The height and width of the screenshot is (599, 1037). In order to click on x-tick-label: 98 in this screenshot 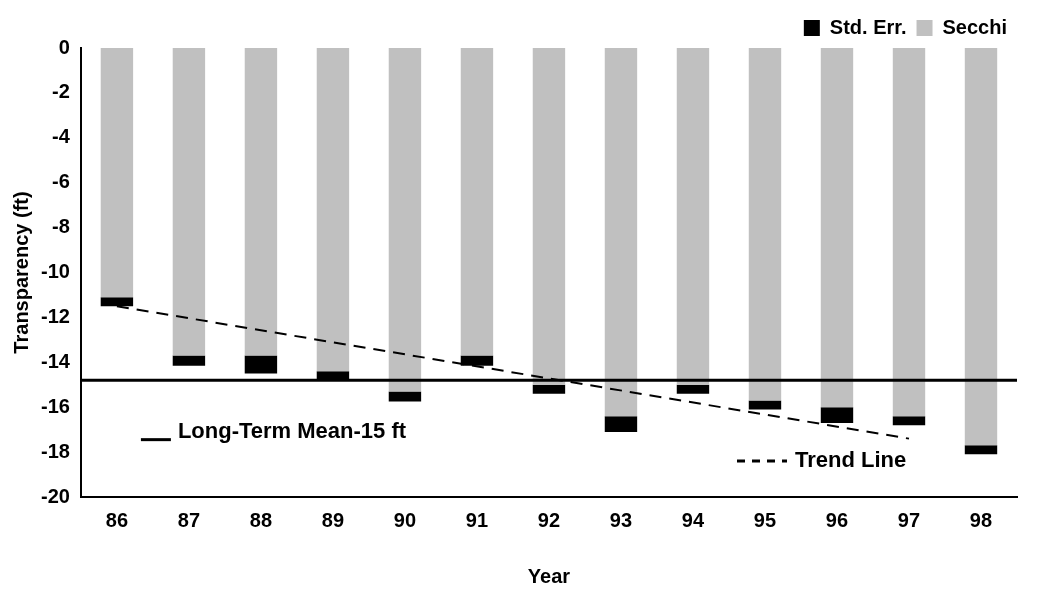, I will do `click(981, 519)`.